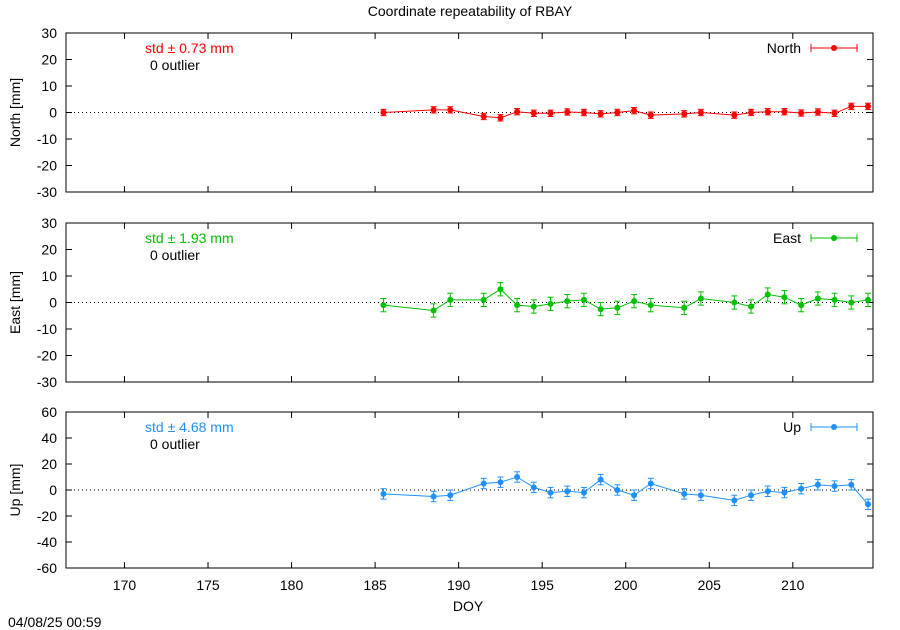  Describe the element at coordinates (834, 48) in the screenshot. I see `north-legend-marker` at that location.